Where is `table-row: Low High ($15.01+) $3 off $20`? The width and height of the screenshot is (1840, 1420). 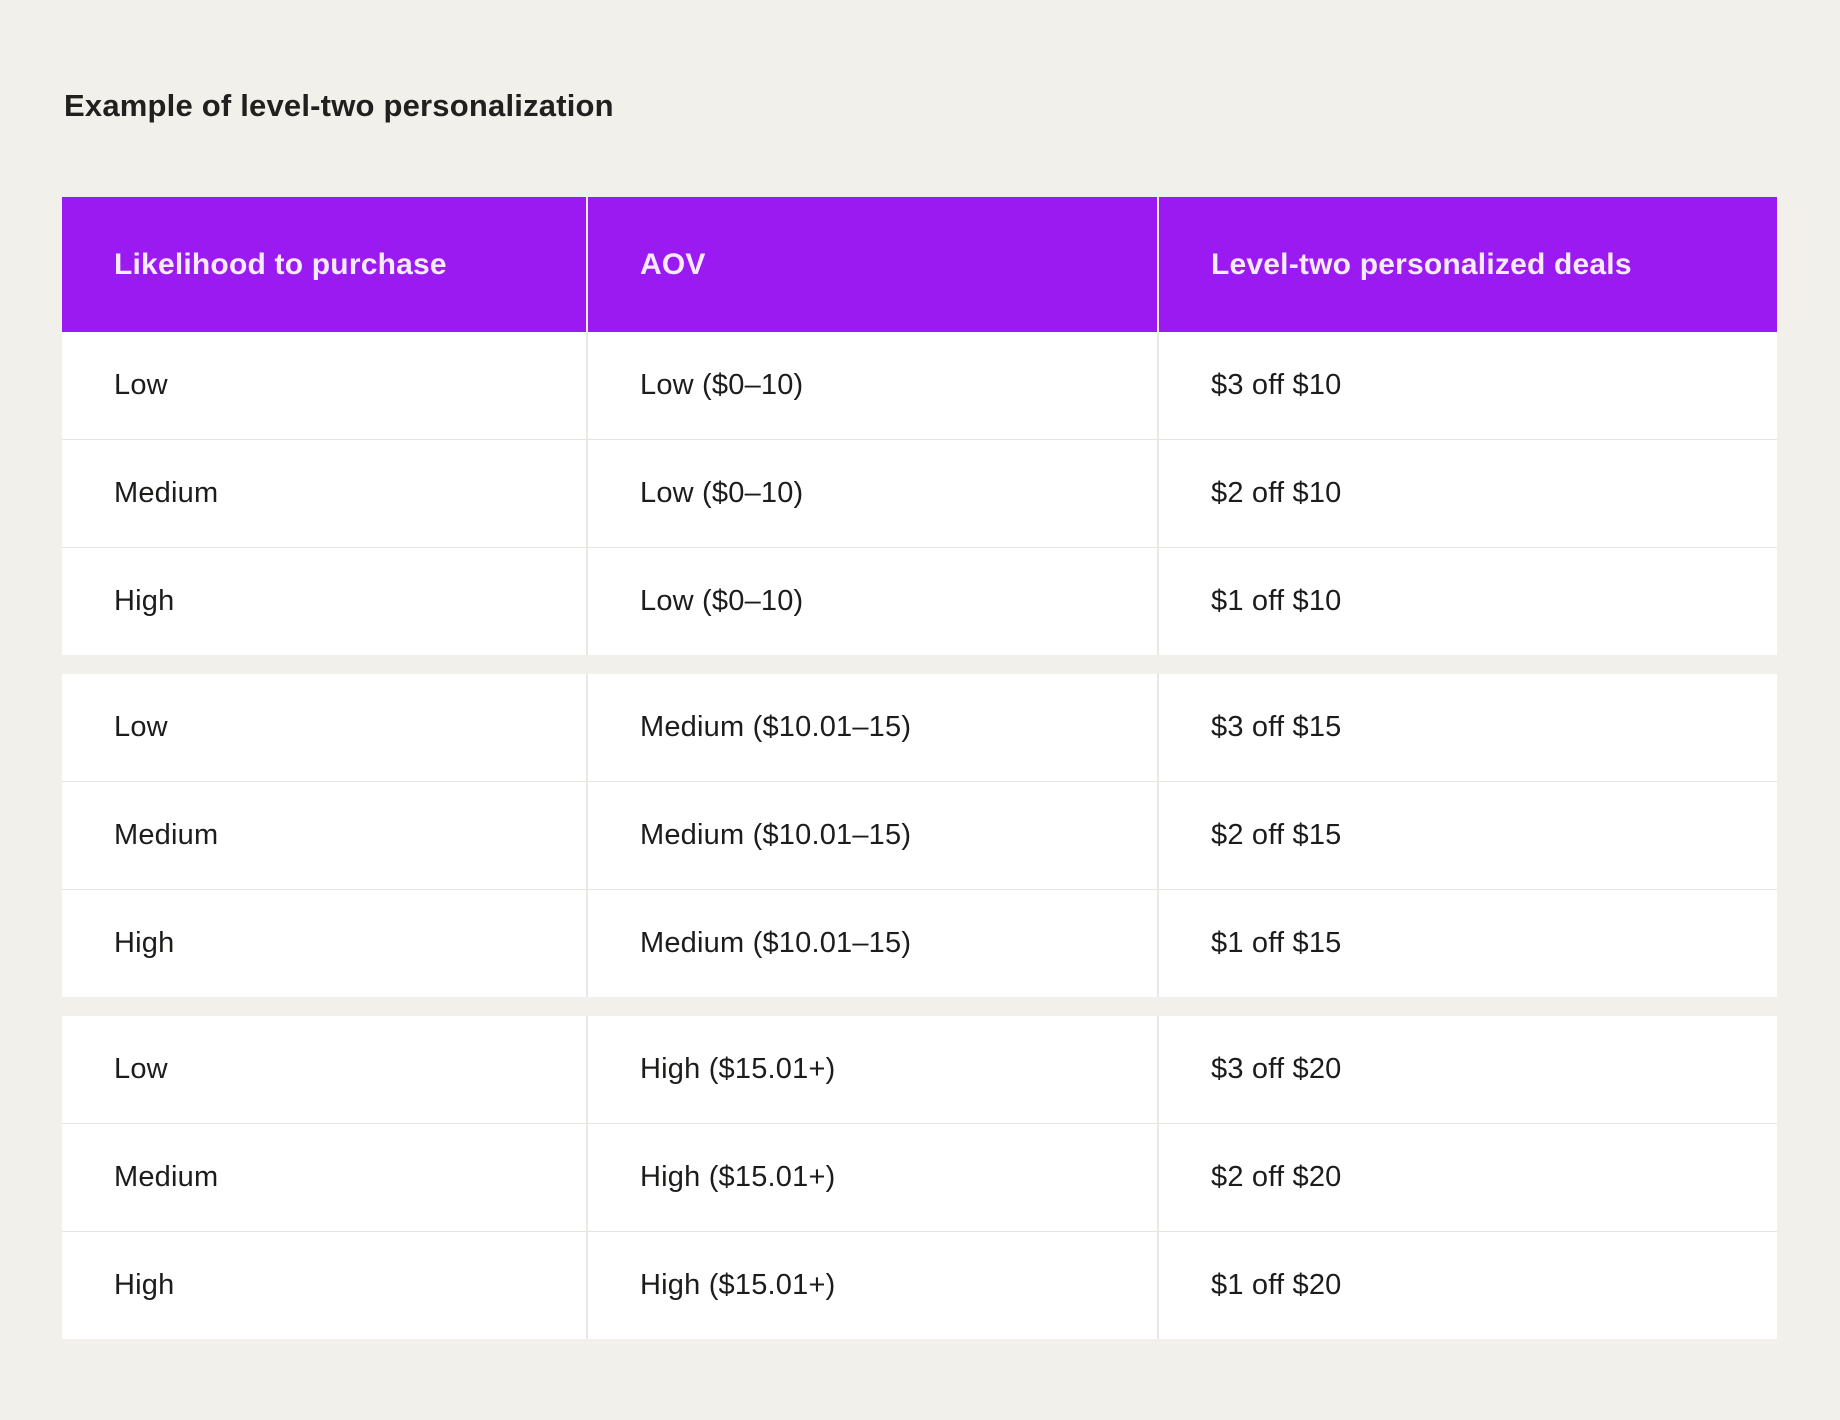
table-row: Low High ($15.01+) $3 off $20 is located at coordinates (919, 1069).